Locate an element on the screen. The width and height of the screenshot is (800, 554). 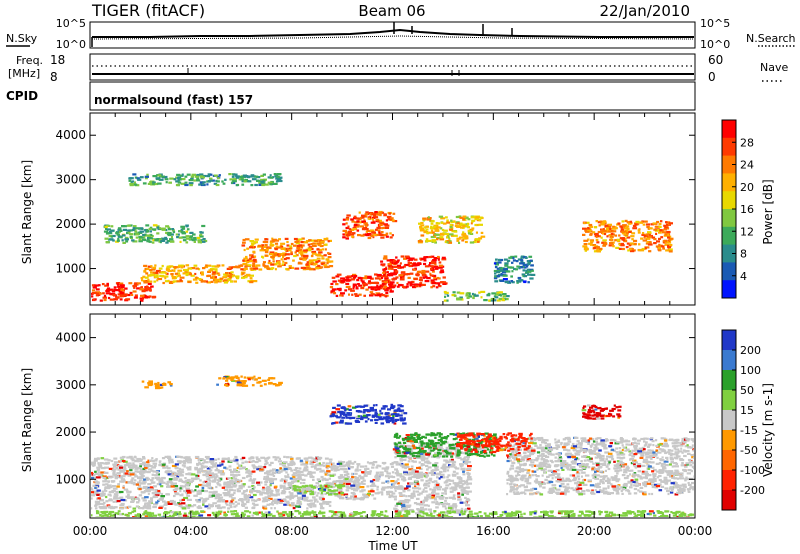
power-cell-r0 is located at coordinates (119, 288).